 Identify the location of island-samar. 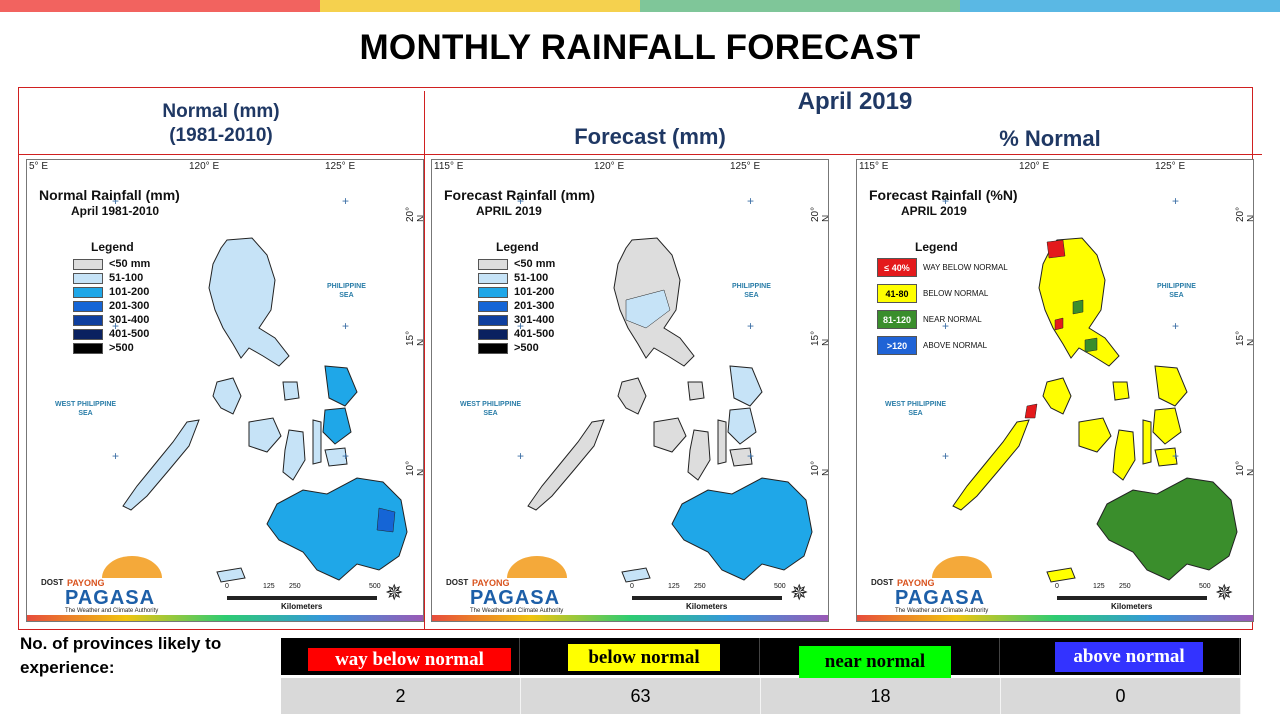
(746, 386).